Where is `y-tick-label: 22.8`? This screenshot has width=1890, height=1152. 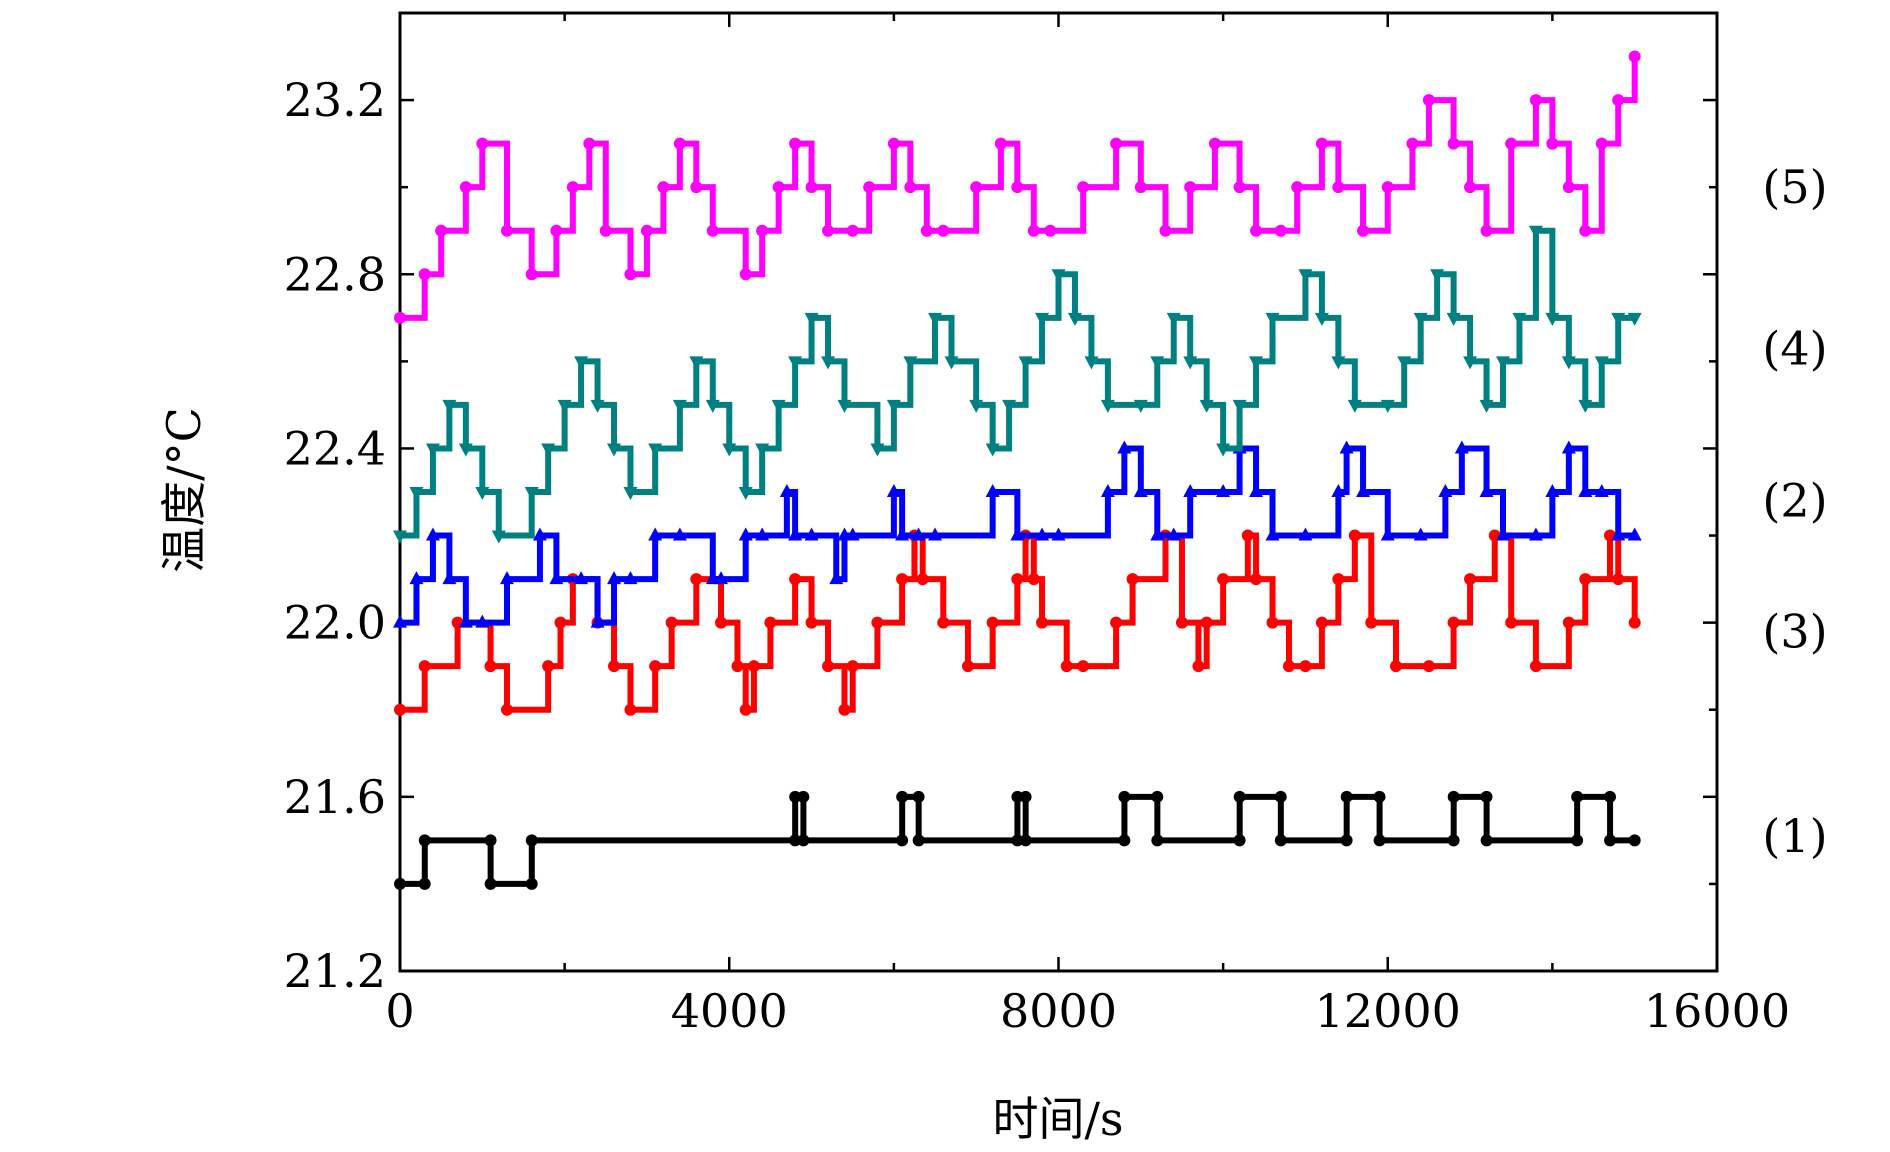
y-tick-label: 22.8 is located at coordinates (335, 274).